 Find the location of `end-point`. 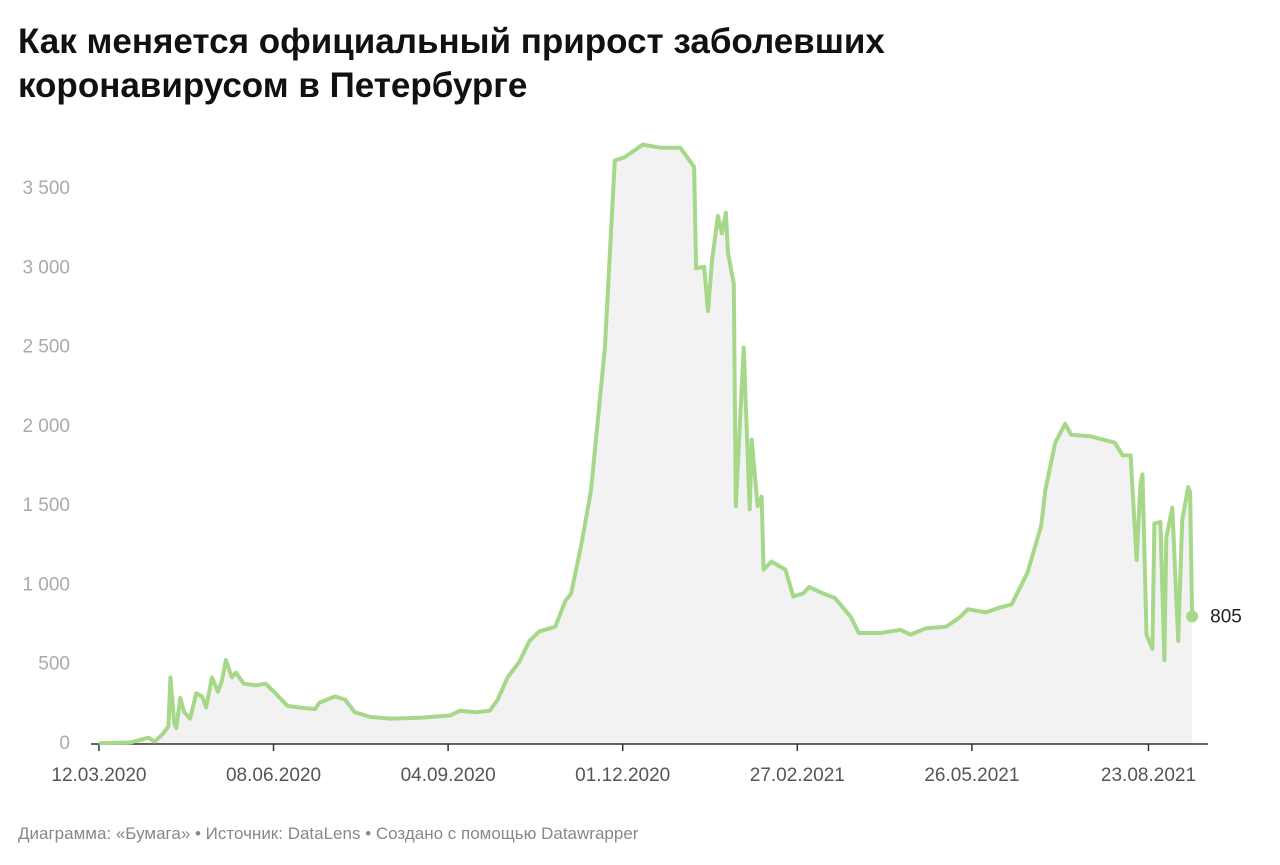

end-point is located at coordinates (1192, 616).